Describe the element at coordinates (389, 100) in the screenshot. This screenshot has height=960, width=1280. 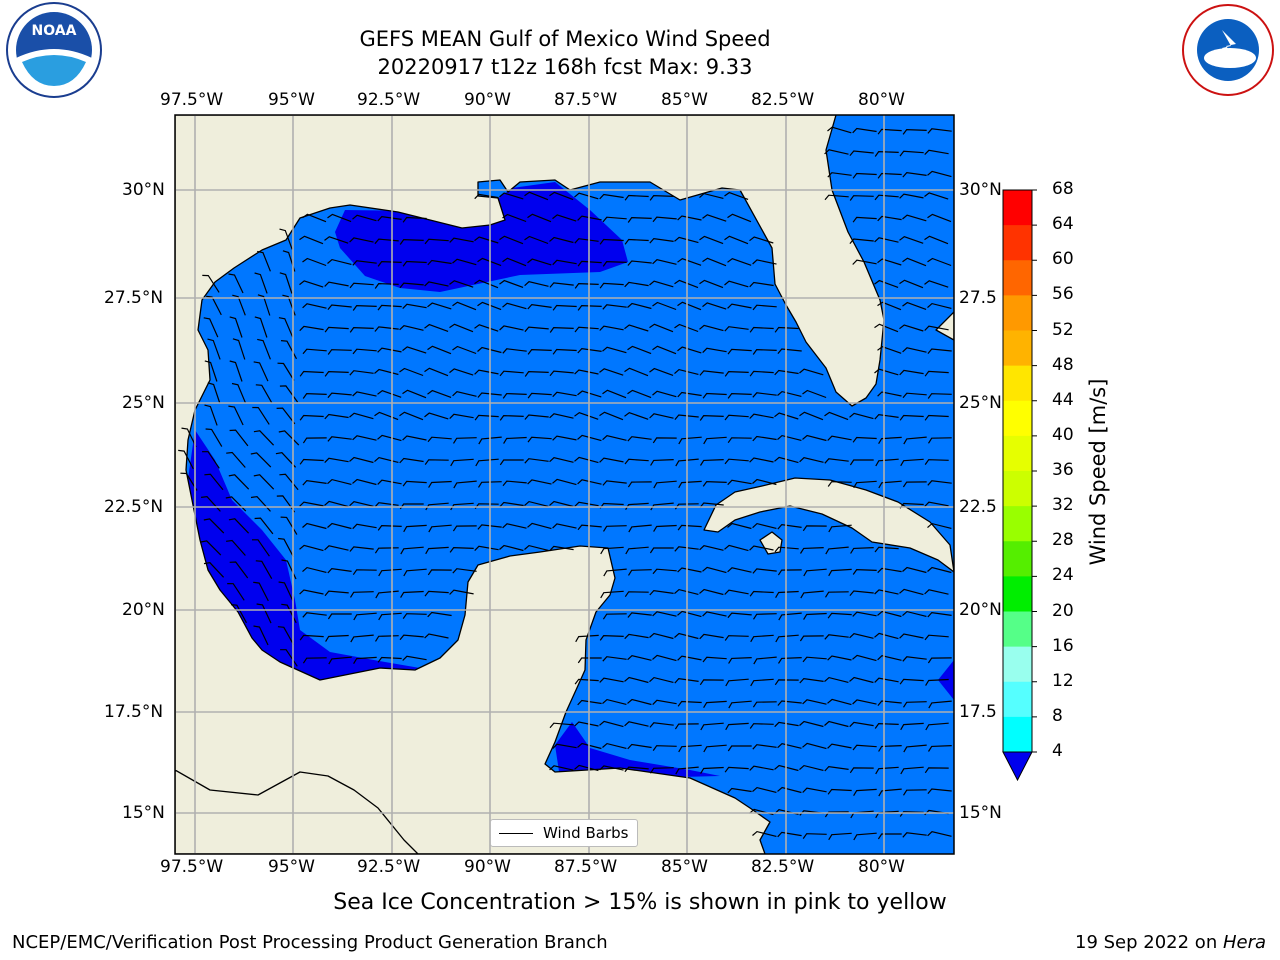
I see `lon-tick-top-2: 92.5°W` at that location.